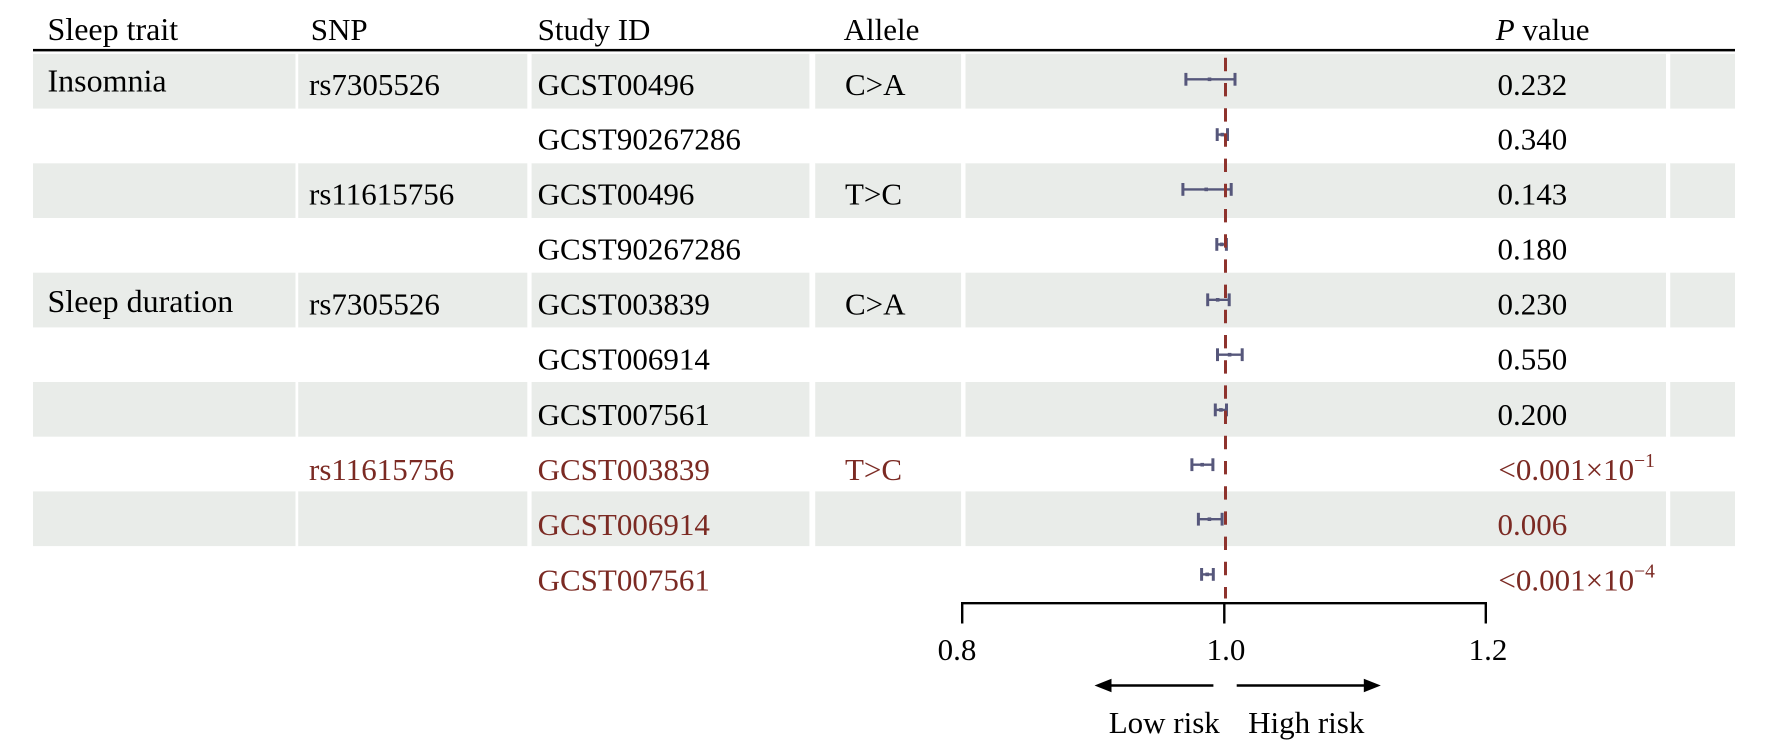 This screenshot has width=1772, height=745. Describe the element at coordinates (1488, 649) in the screenshot. I see `svg-text: 1.2` at that location.